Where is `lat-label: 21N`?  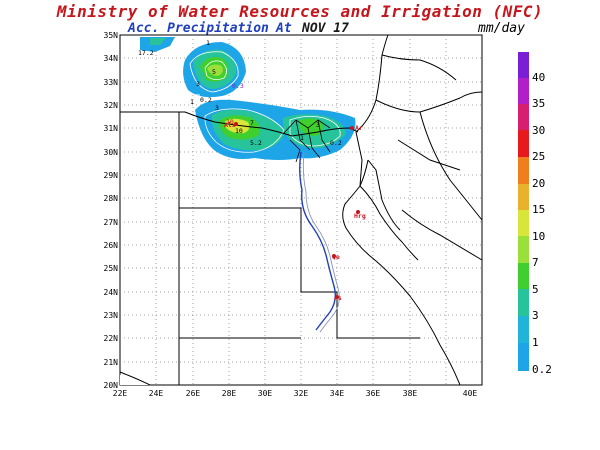
lat-label: 21N is located at coordinates (111, 362).